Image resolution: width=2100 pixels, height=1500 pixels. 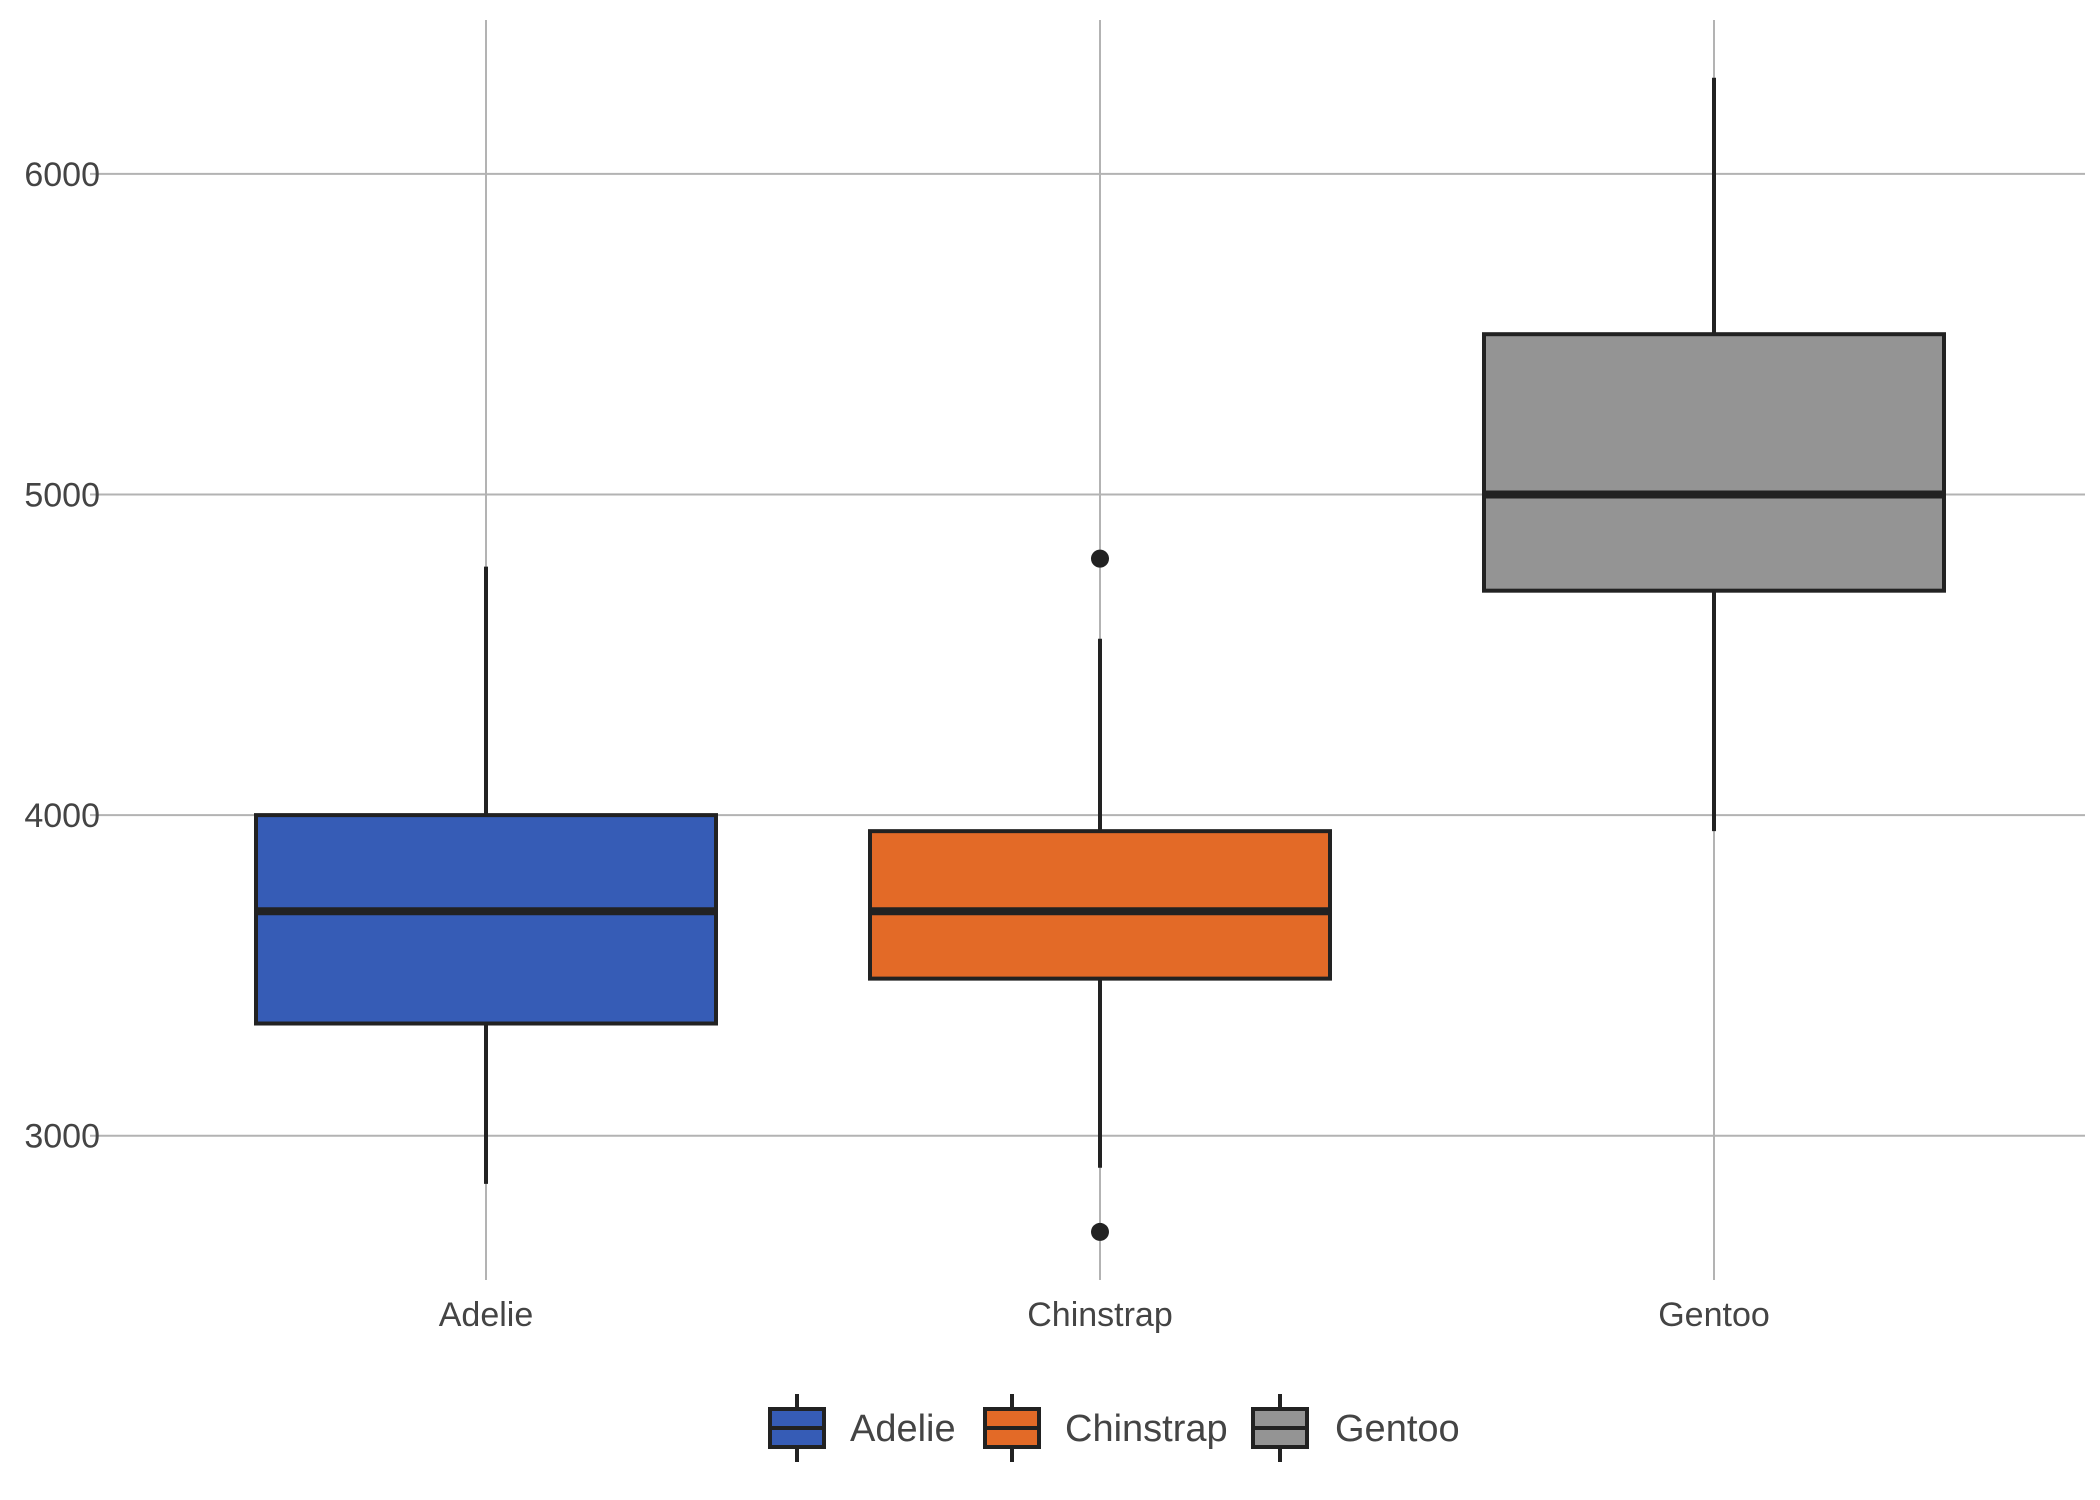 What do you see at coordinates (62, 496) in the screenshot?
I see `y-tick-label: 5000` at bounding box center [62, 496].